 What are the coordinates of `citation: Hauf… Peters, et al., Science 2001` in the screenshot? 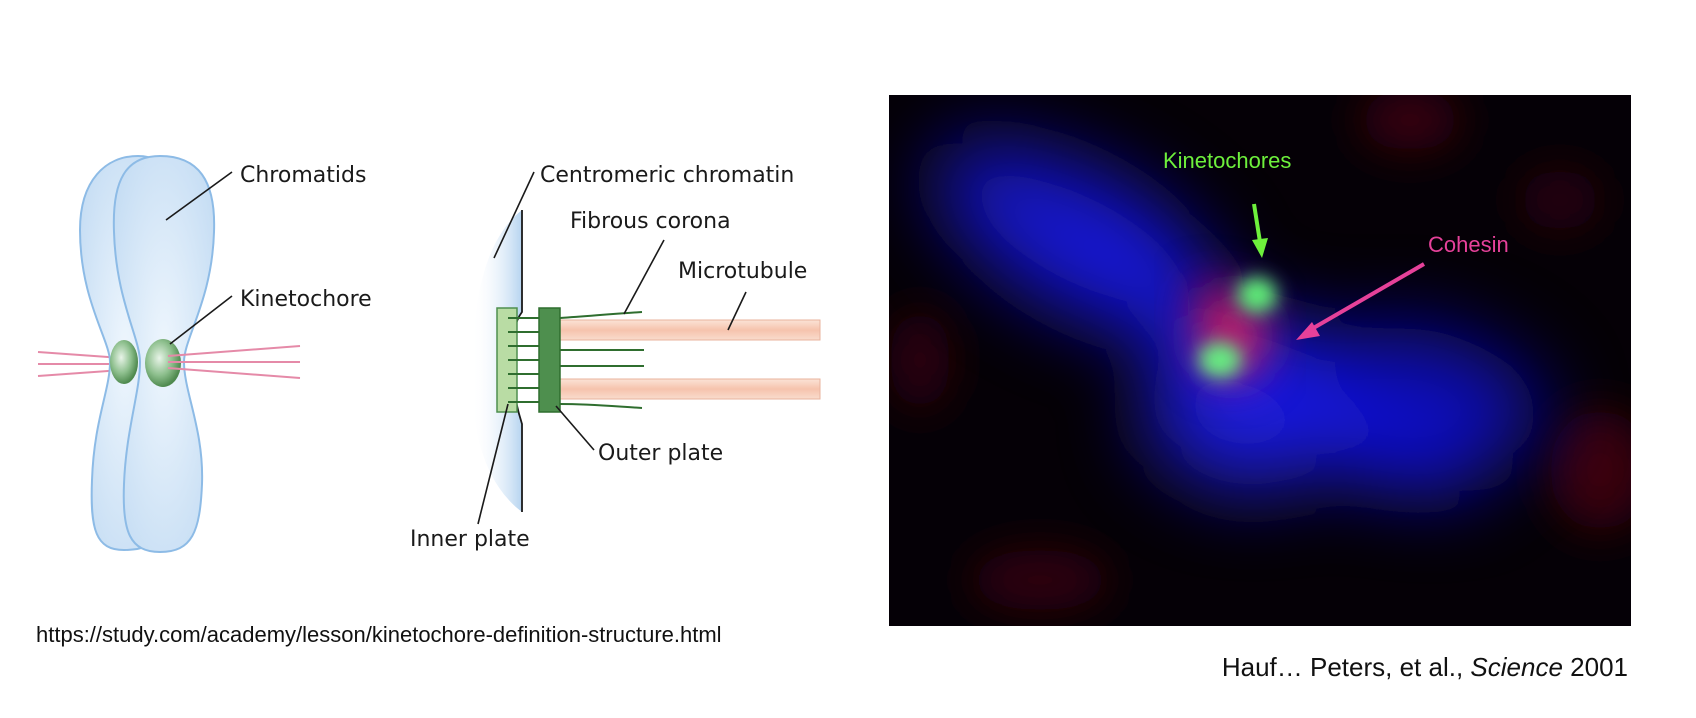 It's located at (1425, 667).